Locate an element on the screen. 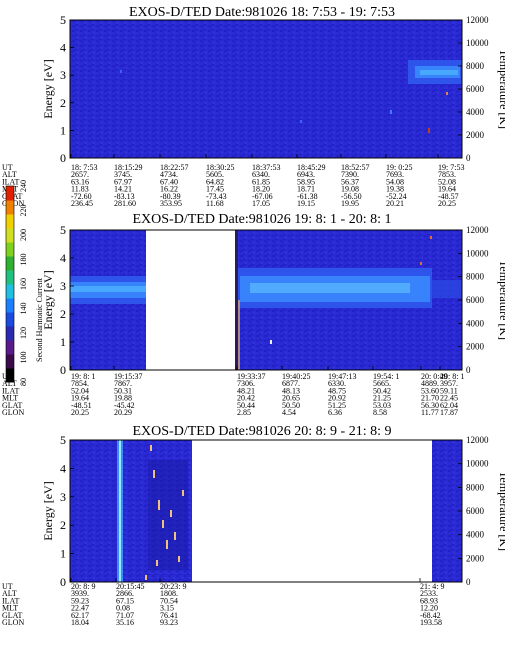 The width and height of the screenshot is (505, 649). table-cell: 61.85 is located at coordinates (261, 181).